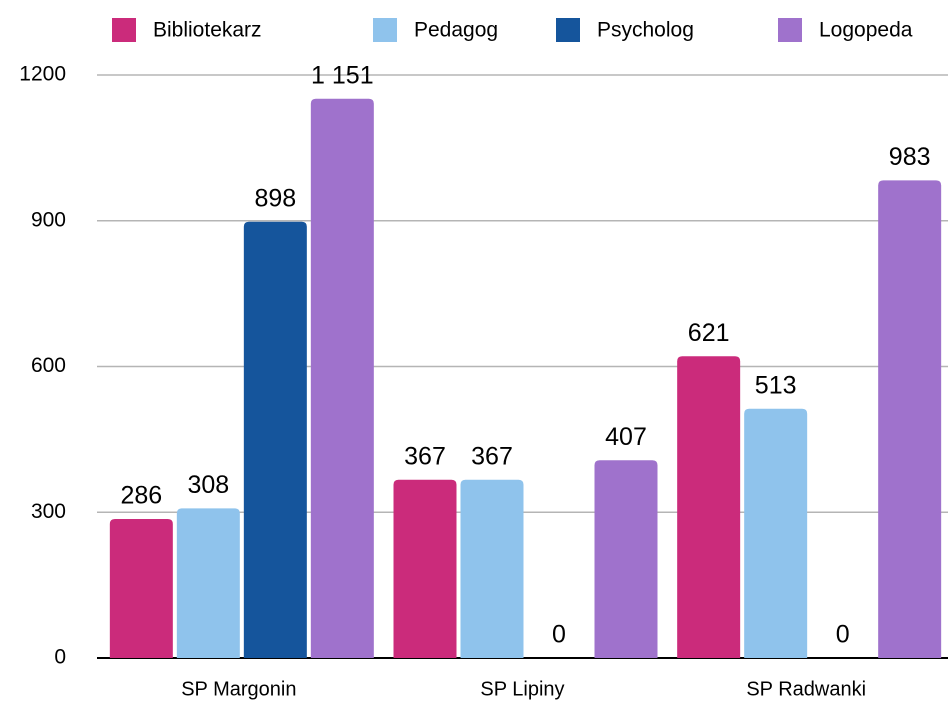 The image size is (948, 702). What do you see at coordinates (806, 689) in the screenshot?
I see `x-tick-label: SP Radwanki` at bounding box center [806, 689].